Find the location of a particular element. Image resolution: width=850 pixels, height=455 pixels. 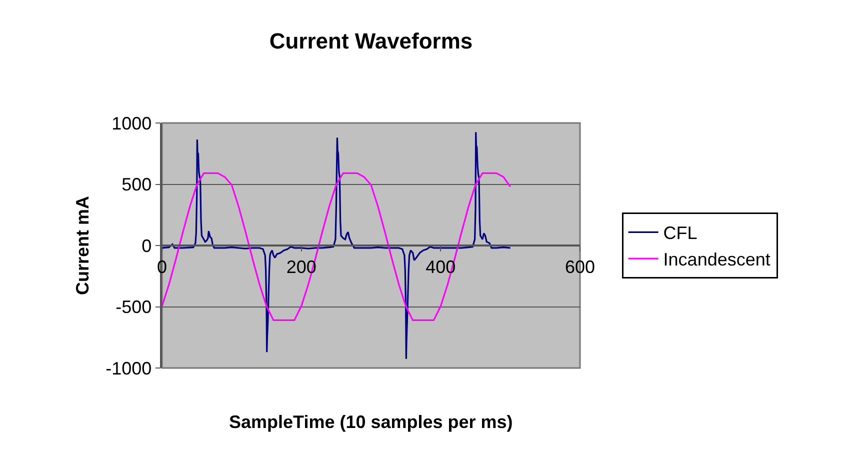

y-tick-label: -500 is located at coordinates (134, 307).